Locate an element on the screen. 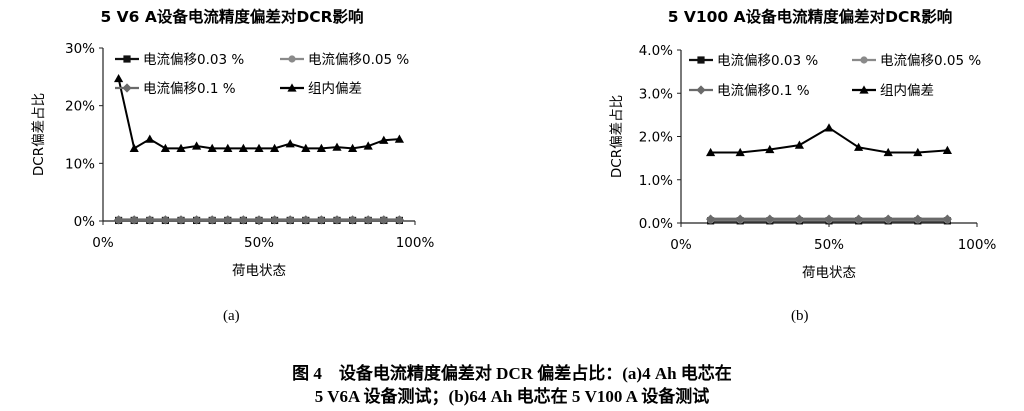 The image size is (1024, 411). y-tick-label: 30% is located at coordinates (80, 49).